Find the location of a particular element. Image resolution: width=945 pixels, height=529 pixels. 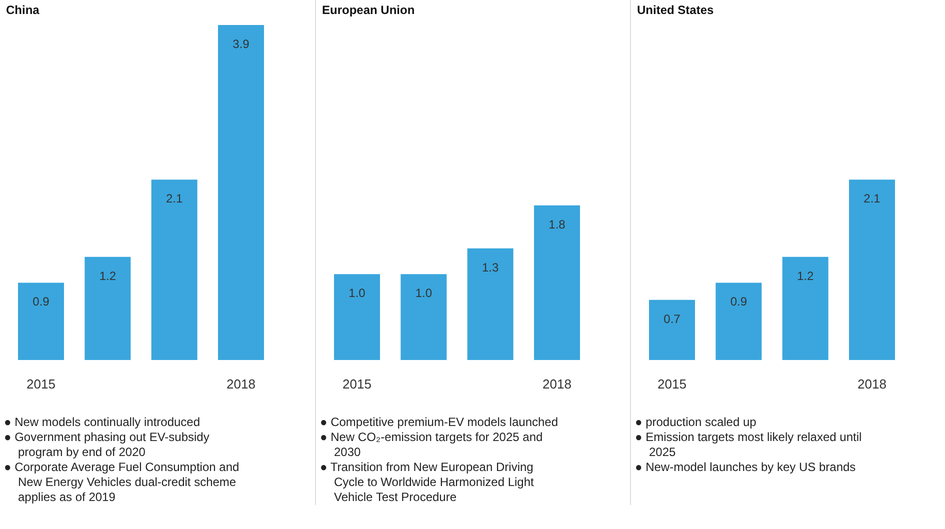

data-label: 1.8 is located at coordinates (557, 224).